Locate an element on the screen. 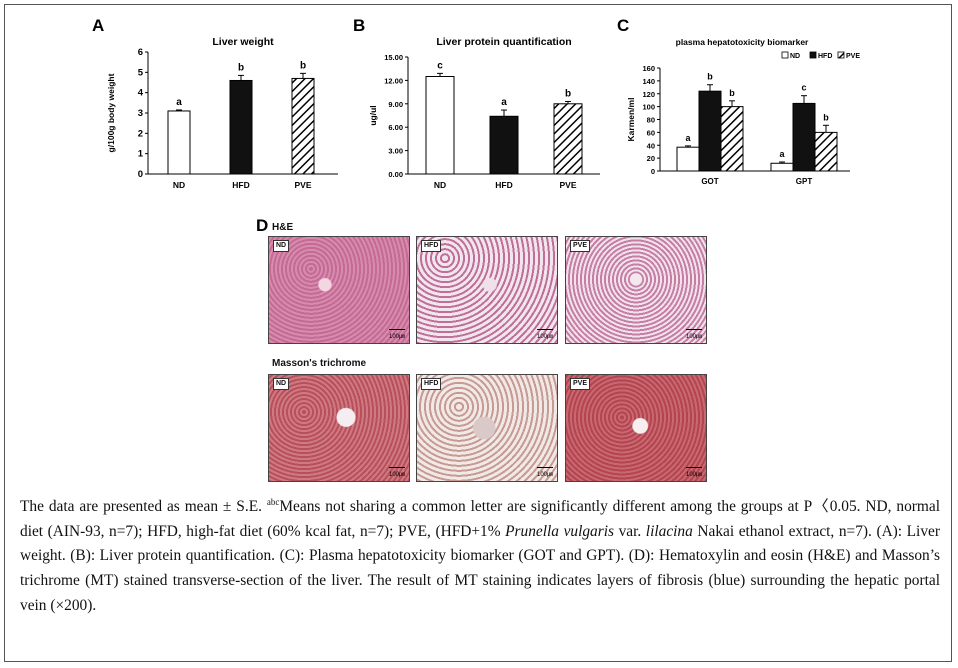  y-tick-label: 60 is located at coordinates (651, 132).